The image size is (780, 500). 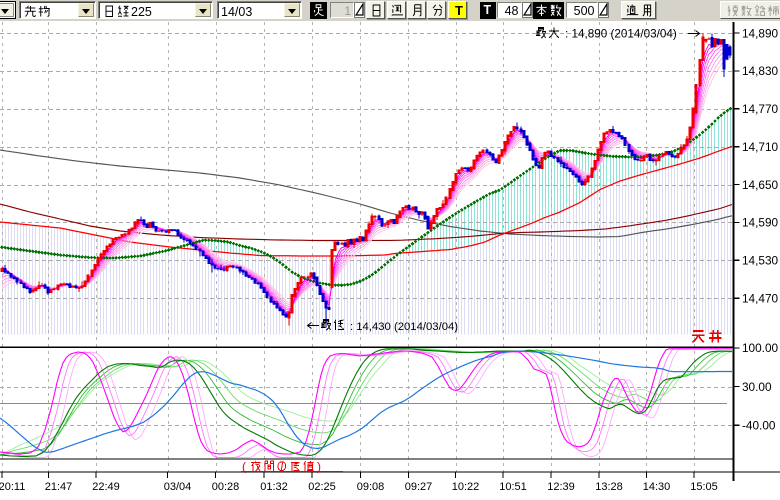 I want to click on svg-text: 14,530, so click(x=760, y=261).